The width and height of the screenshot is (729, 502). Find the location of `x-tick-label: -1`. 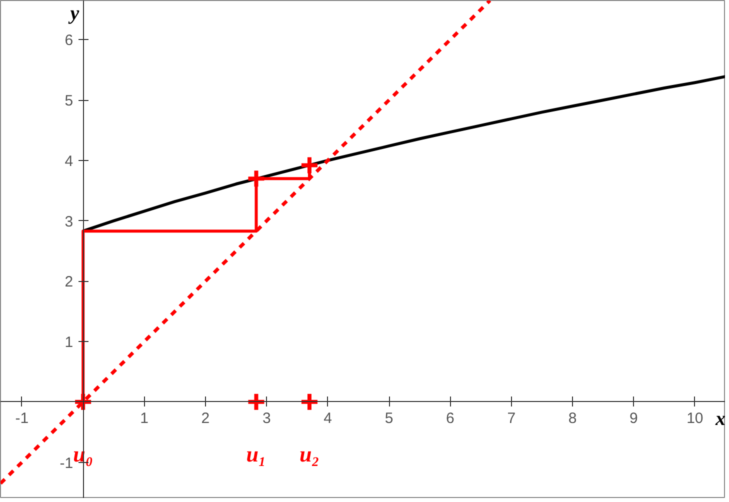

x-tick-label: -1 is located at coordinates (22, 418).